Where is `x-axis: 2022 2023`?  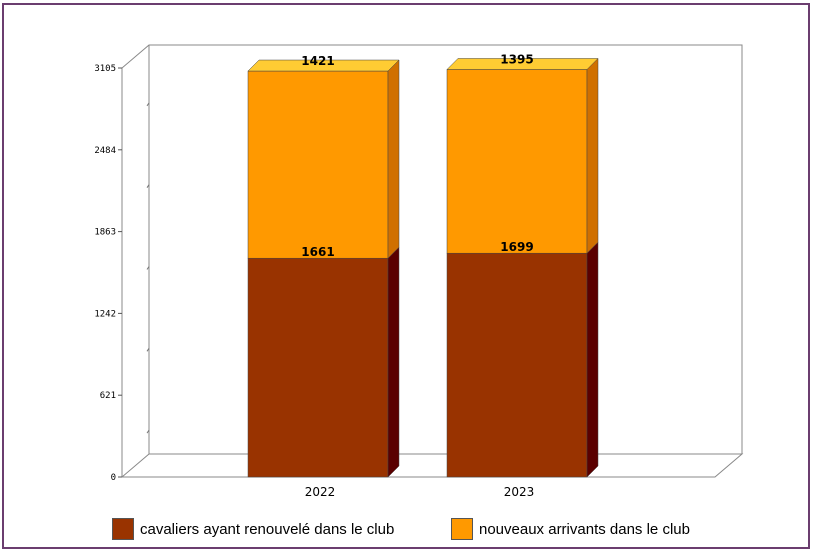 x-axis: 2022 2023 is located at coordinates (420, 492).